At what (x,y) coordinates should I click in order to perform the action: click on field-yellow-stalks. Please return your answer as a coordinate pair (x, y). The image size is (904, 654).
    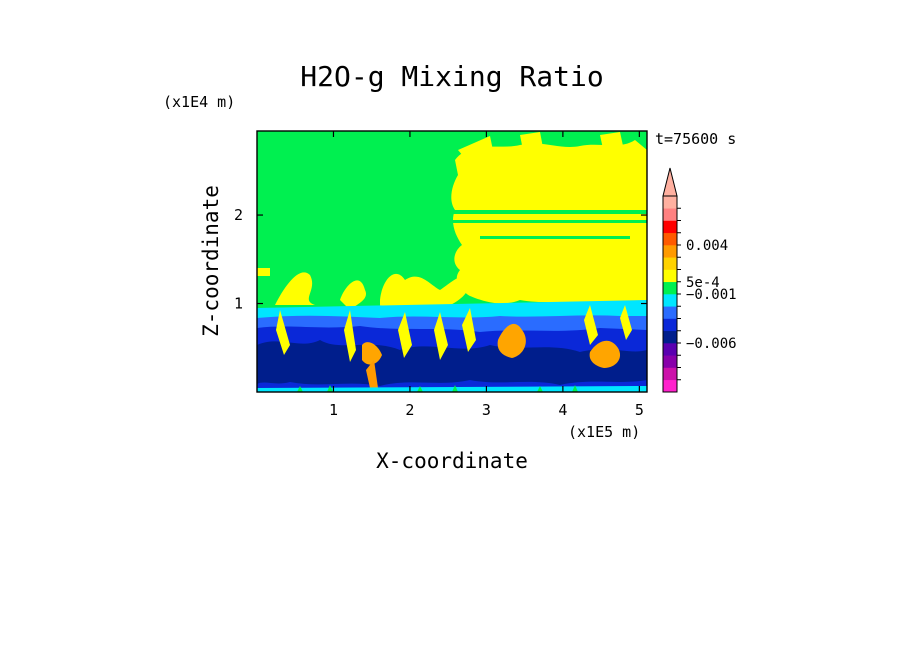
    Looking at the image, I should click on (454, 333).